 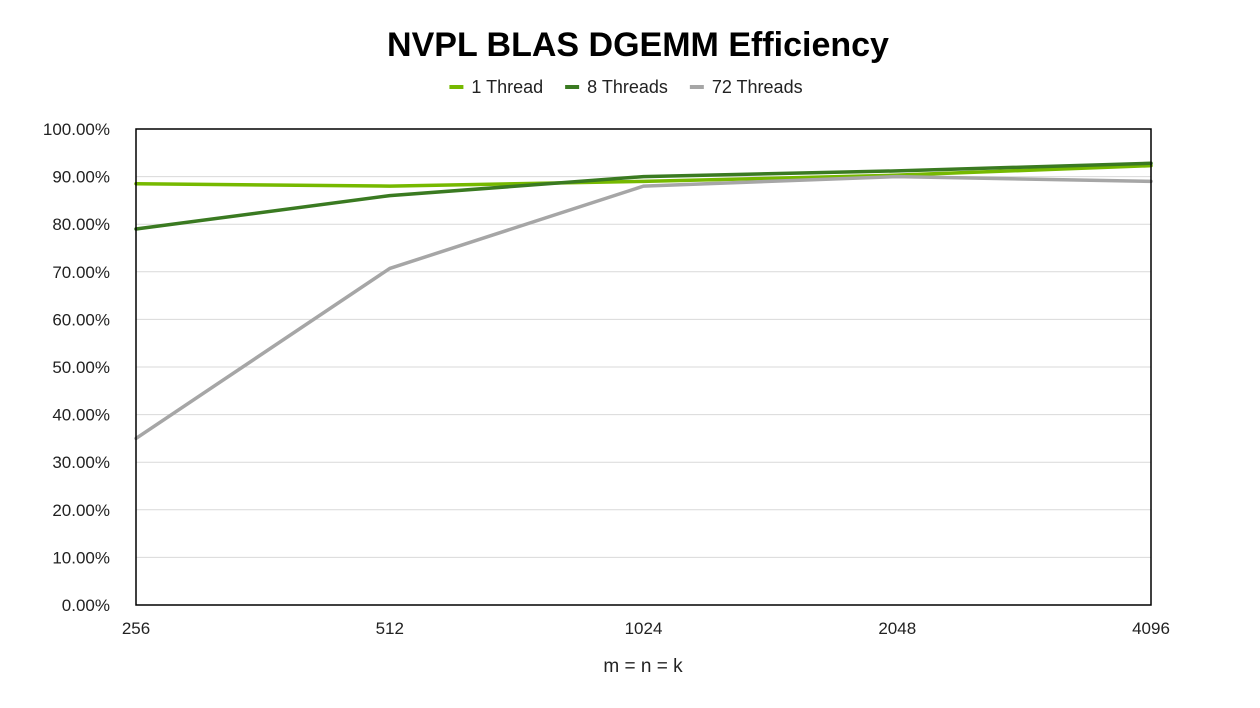 I want to click on legend: 1 Thread 8 Threads 72 Threads, so click(x=626, y=87).